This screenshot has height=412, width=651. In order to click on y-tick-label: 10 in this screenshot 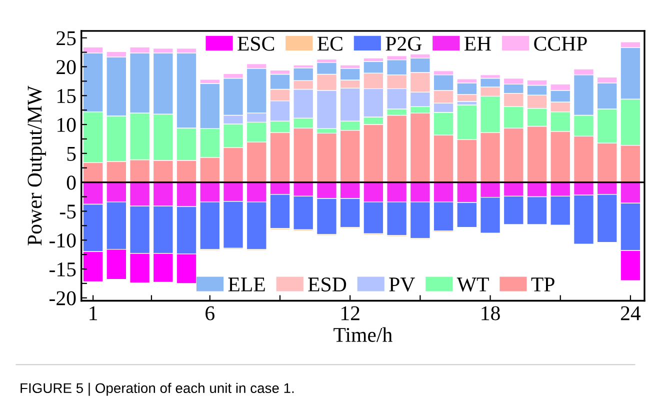, I will do `click(67, 125)`.